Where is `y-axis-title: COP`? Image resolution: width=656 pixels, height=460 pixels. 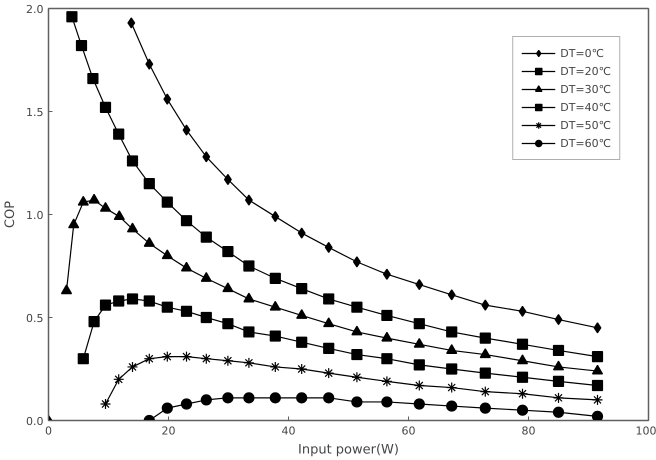
y-axis-title: COP is located at coordinates (10, 214).